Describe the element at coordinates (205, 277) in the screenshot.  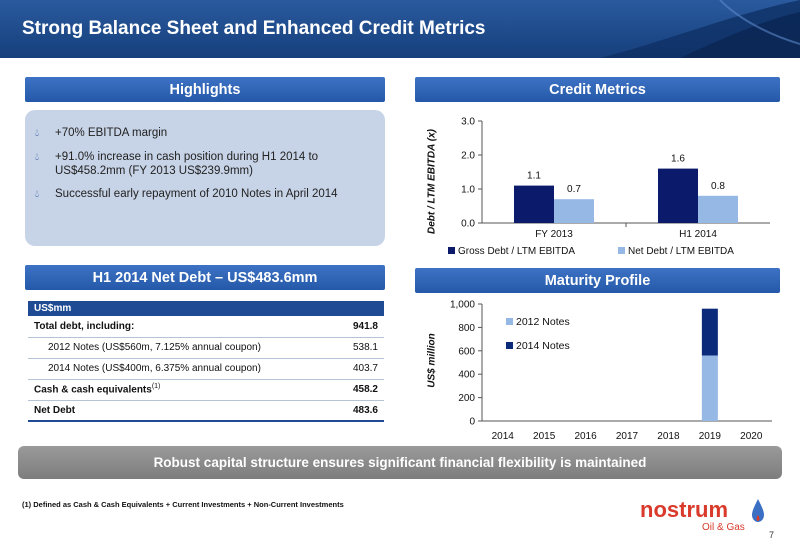
I see `net-debt-heading: H1 2014 Net Debt – US$483.6mm` at that location.